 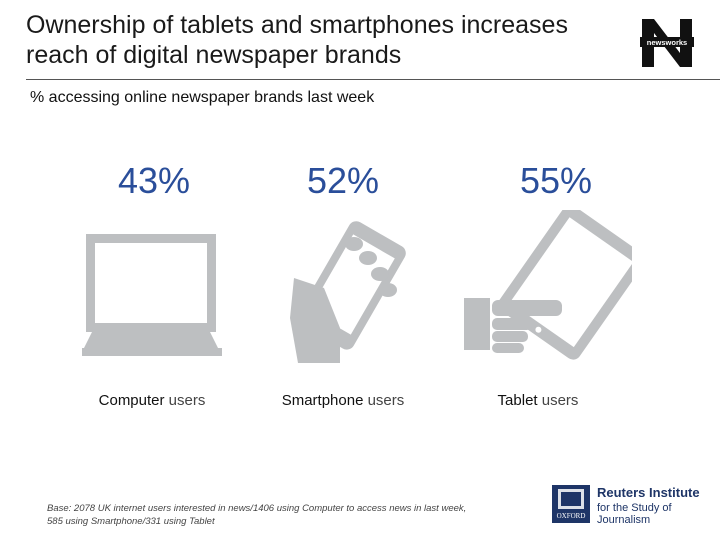 I want to click on computer-label-rest: users, so click(x=185, y=400).